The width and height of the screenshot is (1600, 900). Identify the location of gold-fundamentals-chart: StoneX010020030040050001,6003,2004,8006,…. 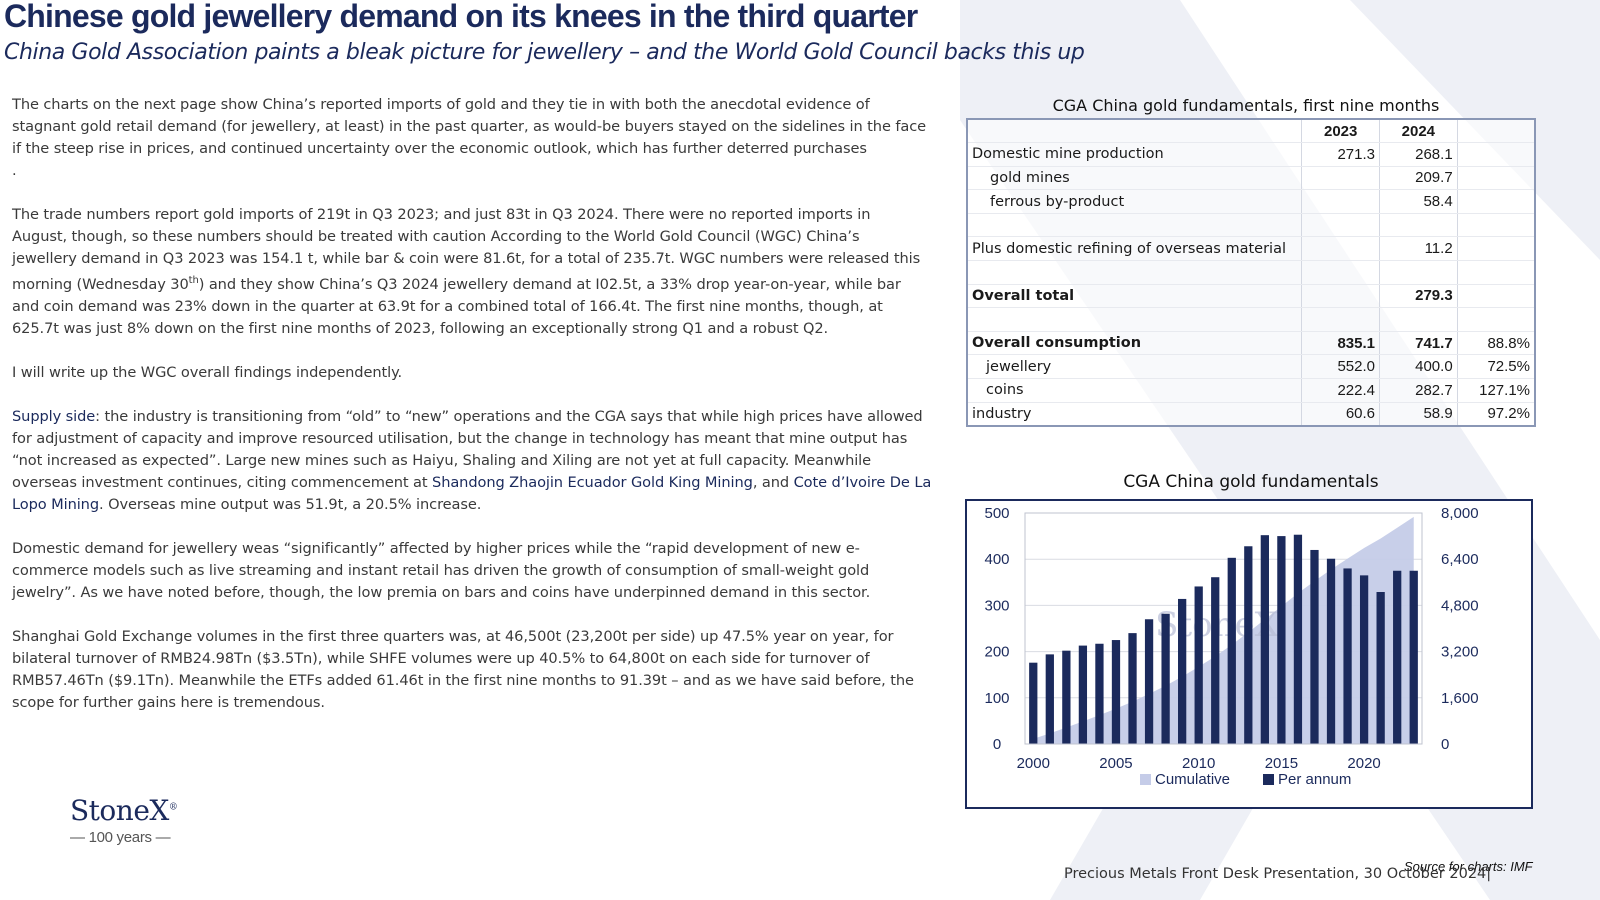
(1249, 654).